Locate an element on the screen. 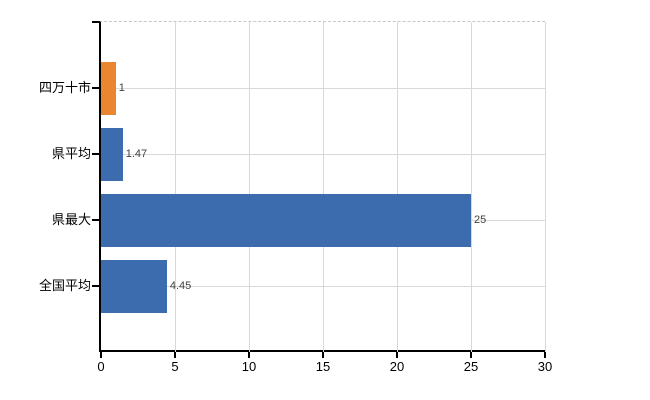 This screenshot has height=400, width=650. x-tick-label: 5 is located at coordinates (175, 366).